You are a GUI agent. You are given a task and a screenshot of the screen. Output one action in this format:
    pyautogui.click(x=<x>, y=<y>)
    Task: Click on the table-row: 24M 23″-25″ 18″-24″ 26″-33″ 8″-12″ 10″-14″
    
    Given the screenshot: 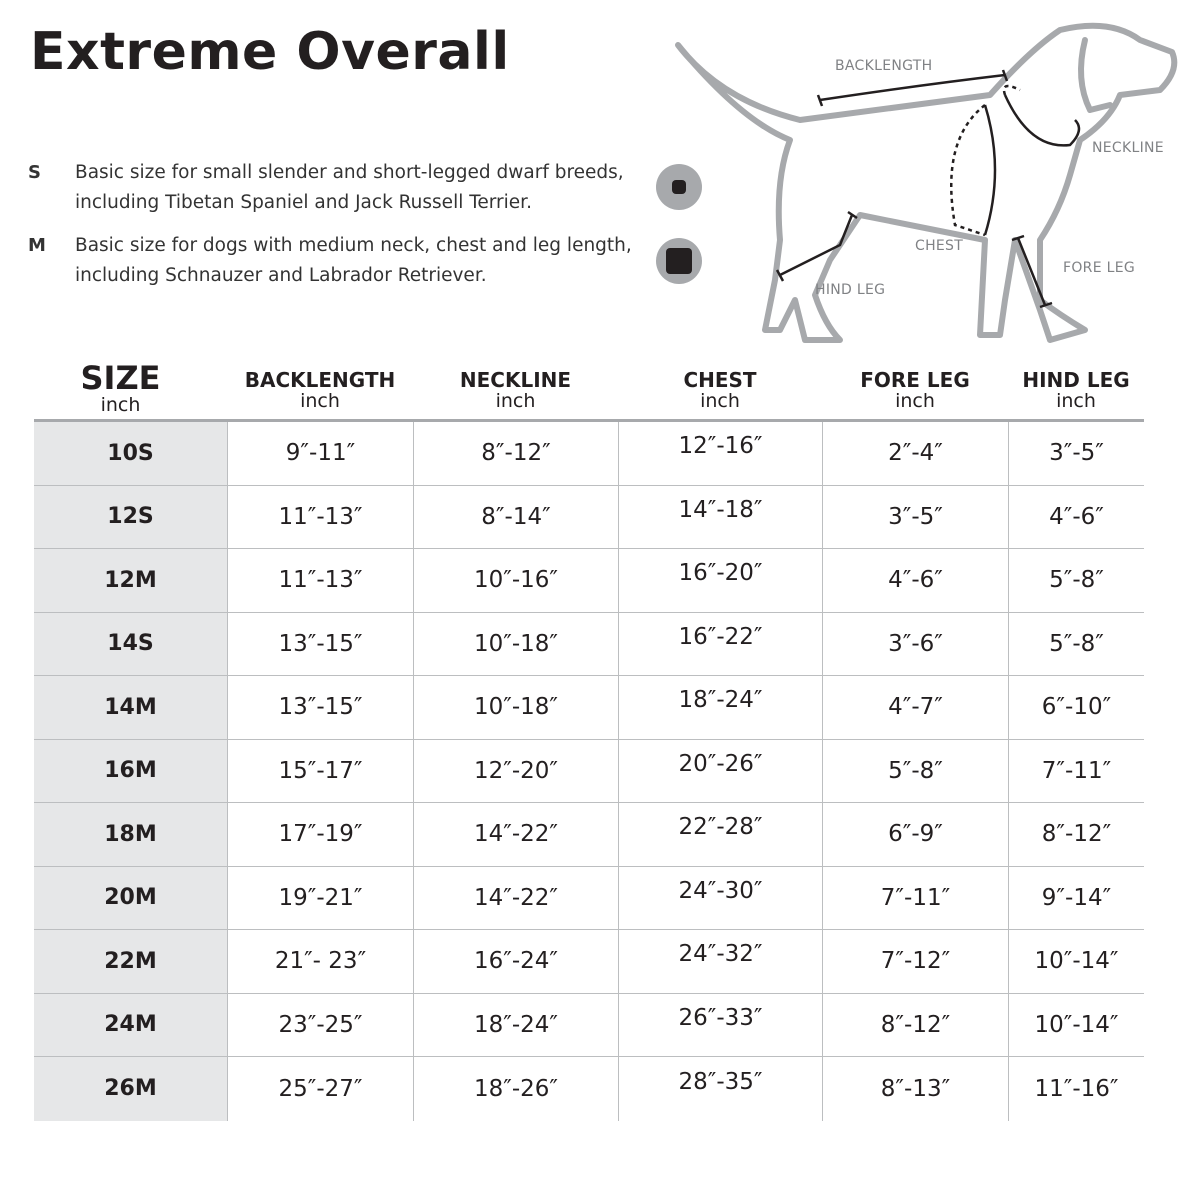 What is the action you would take?
    pyautogui.click(x=589, y=1025)
    